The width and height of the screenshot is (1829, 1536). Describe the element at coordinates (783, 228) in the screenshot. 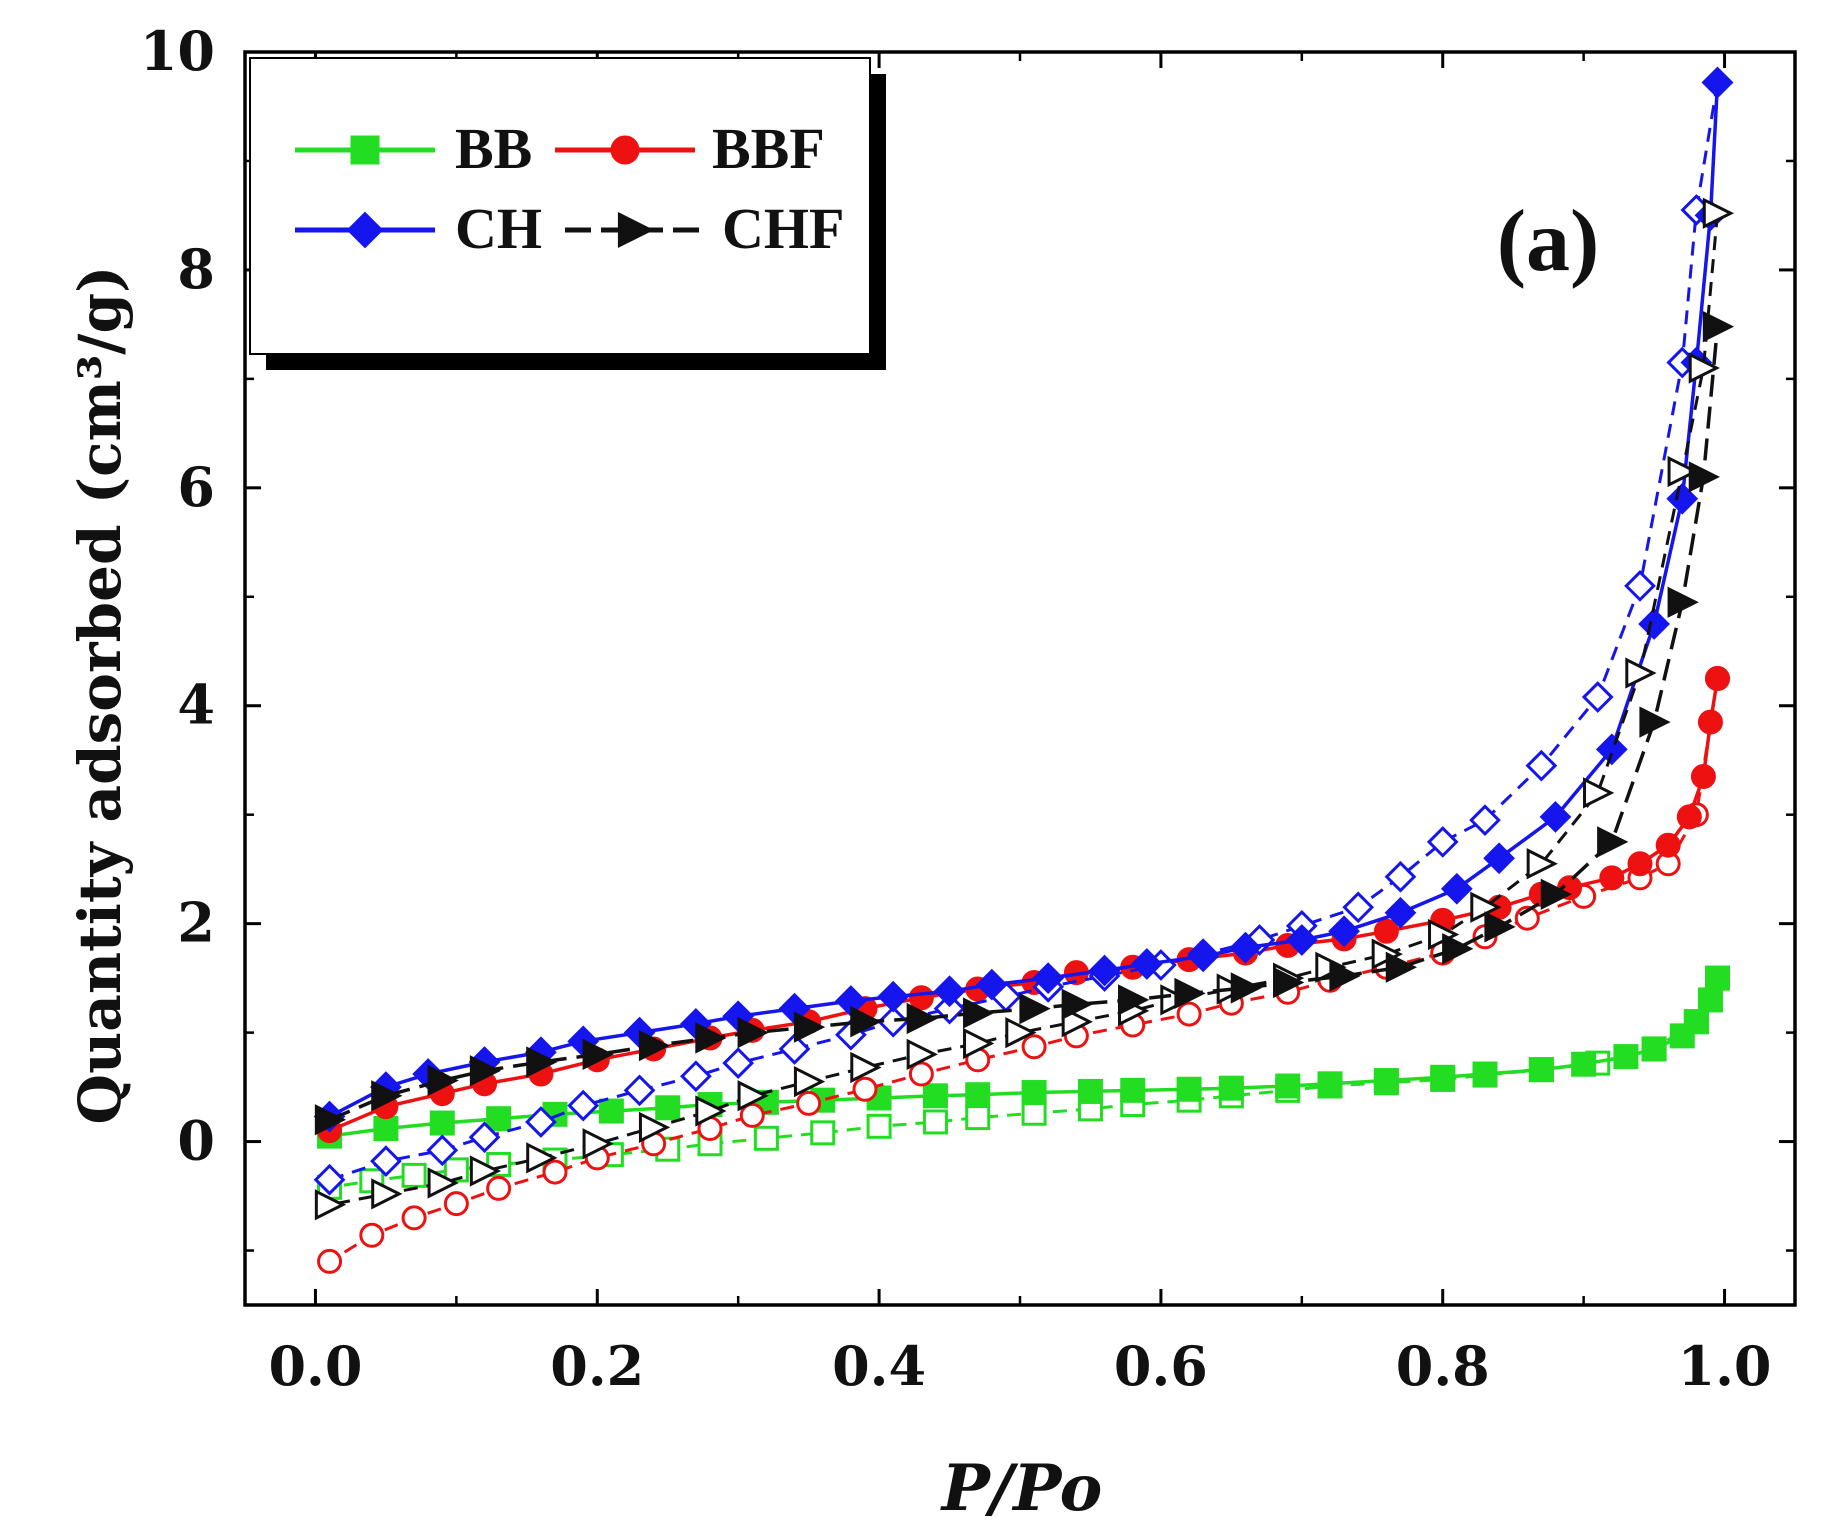

I see `legend-label-chf: CHF` at that location.